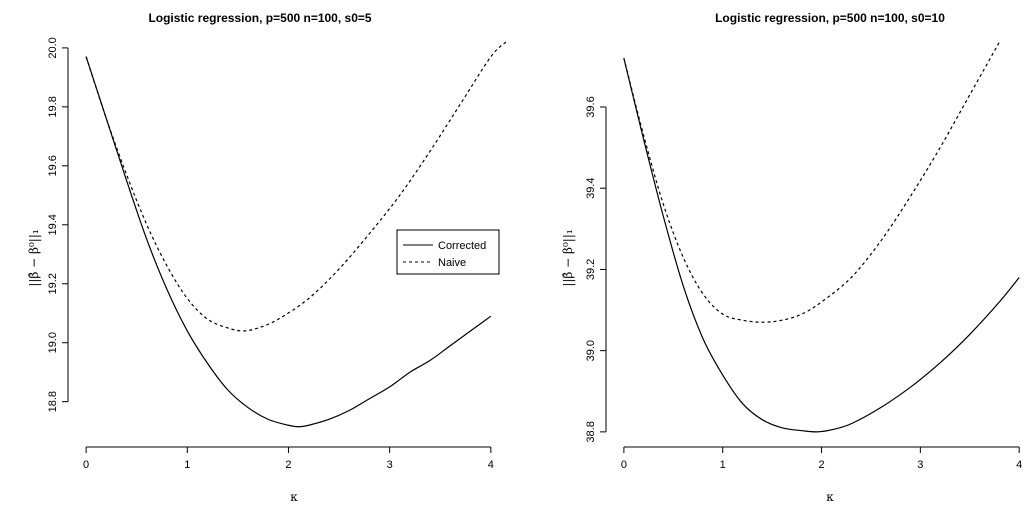 This screenshot has width=1034, height=508. I want to click on y-tick-label: 38.8, so click(591, 431).